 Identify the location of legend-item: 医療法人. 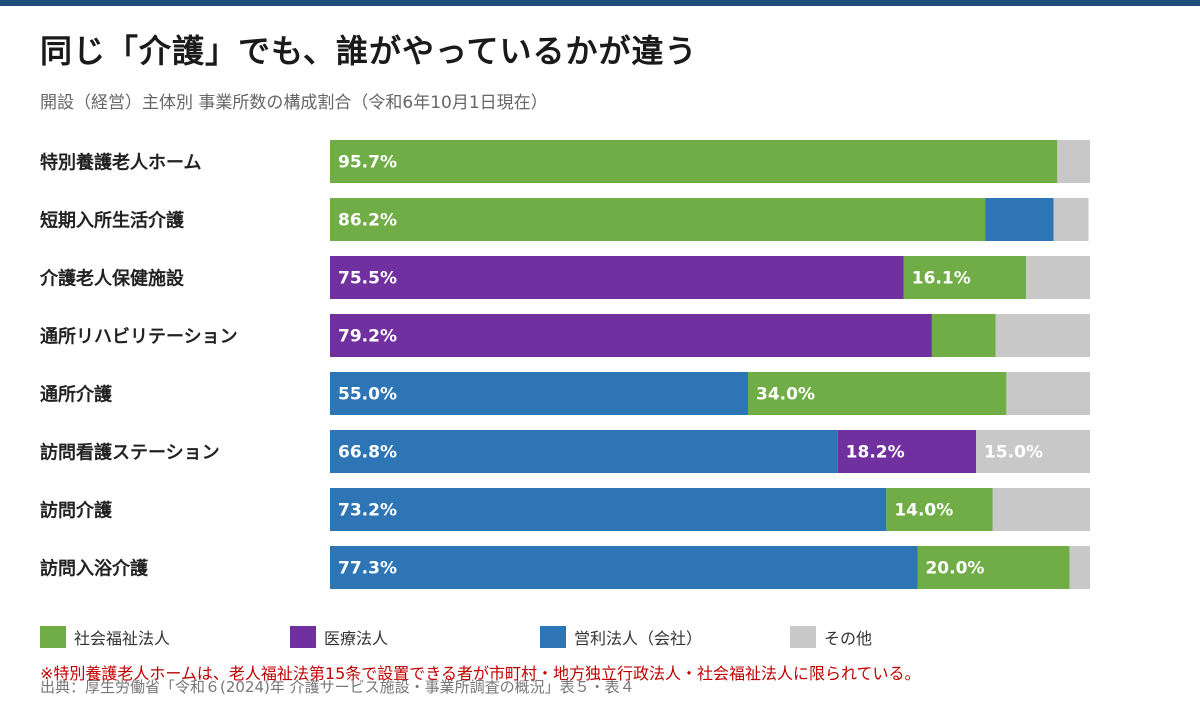
(339, 637).